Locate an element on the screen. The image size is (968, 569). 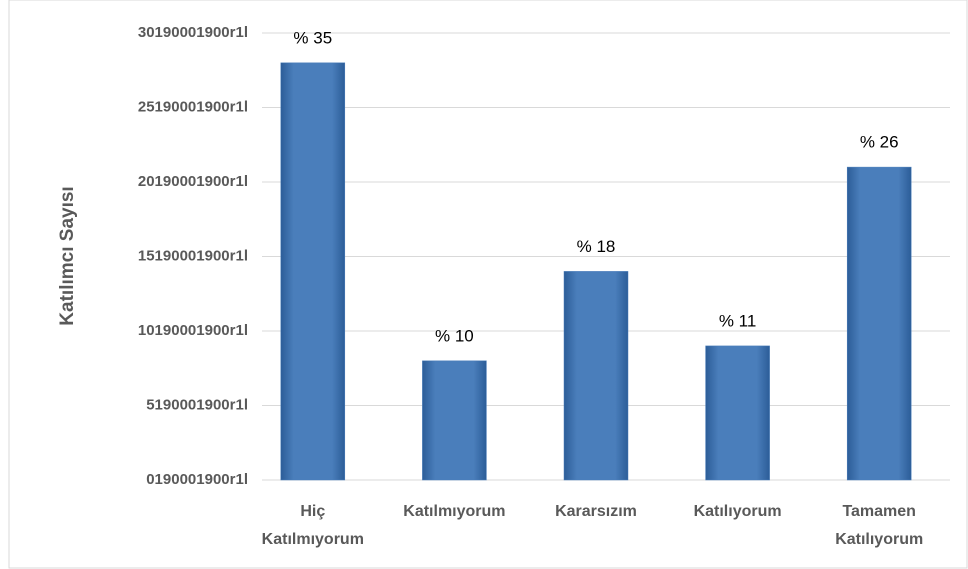
y-tick-label: 20190001900r1l is located at coordinates (193, 181).